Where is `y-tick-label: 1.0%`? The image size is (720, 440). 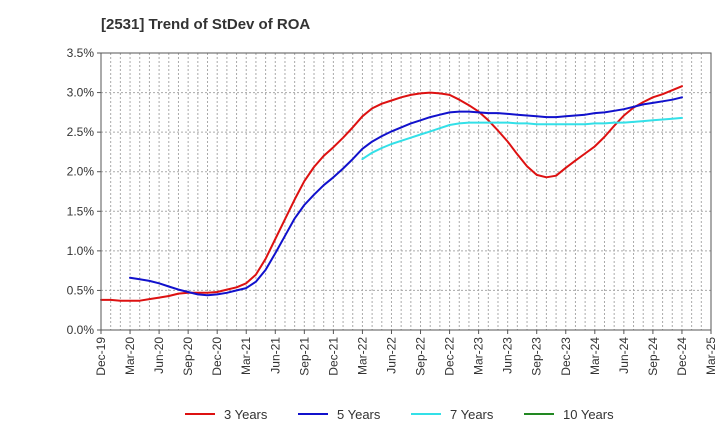 y-tick-label: 1.0% is located at coordinates (81, 251).